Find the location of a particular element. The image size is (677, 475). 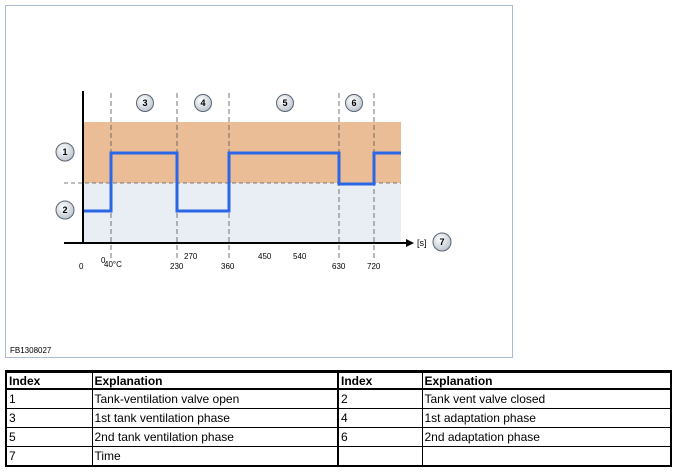

table-cell: 6 is located at coordinates (380, 437).